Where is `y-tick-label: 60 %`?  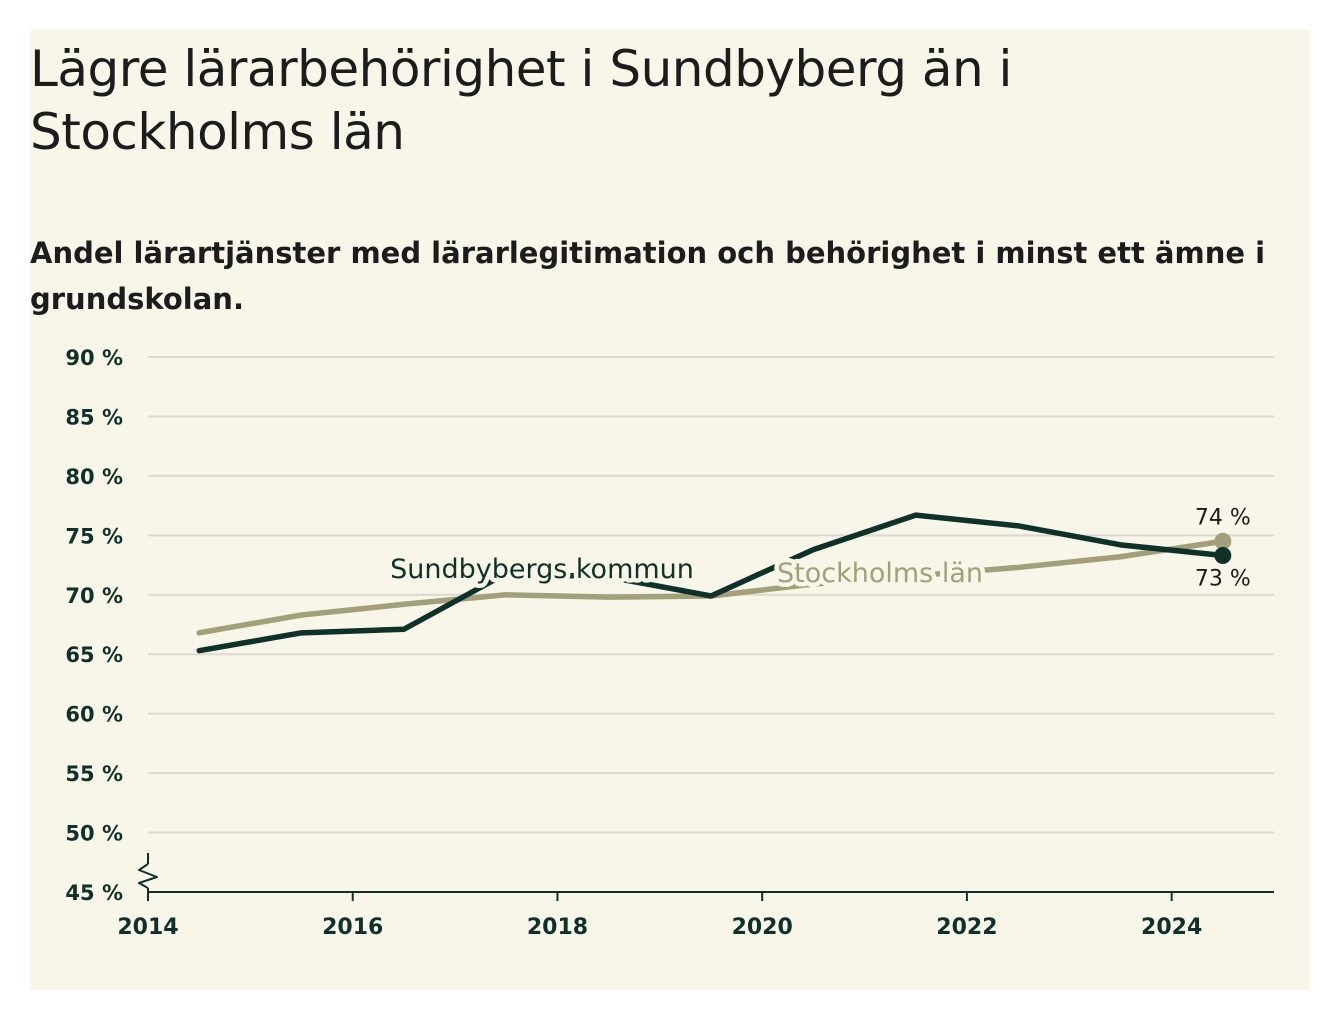
y-tick-label: 60 % is located at coordinates (94, 715).